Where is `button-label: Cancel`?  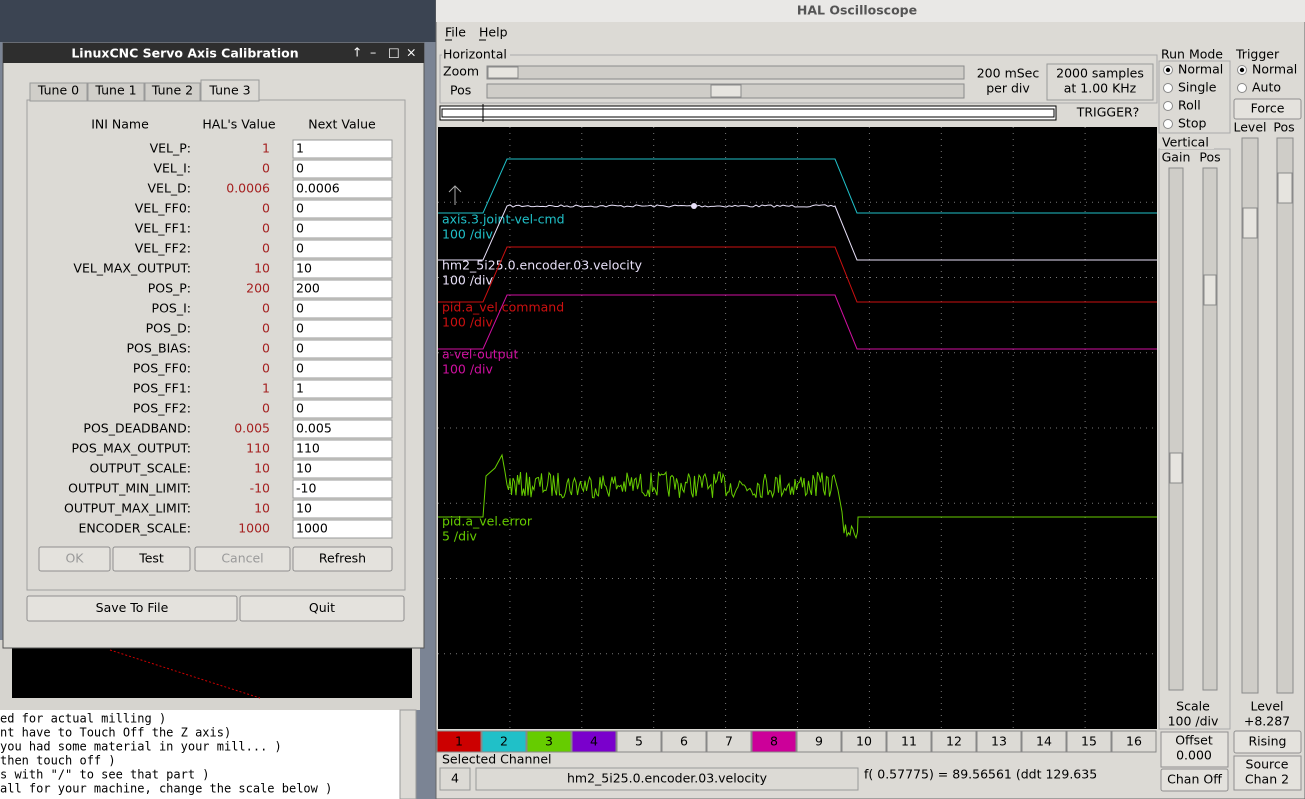
button-label: Cancel is located at coordinates (242, 558).